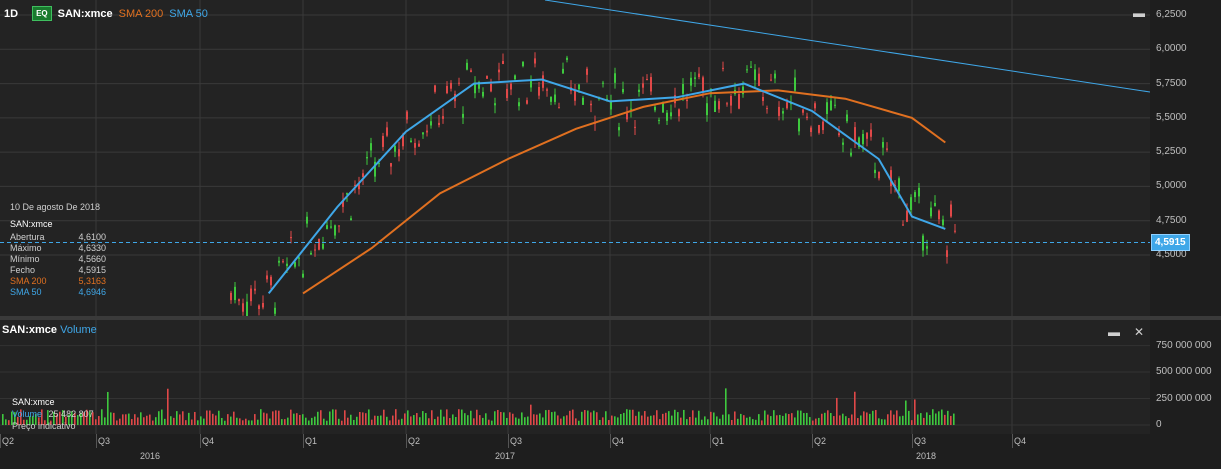 The height and width of the screenshot is (469, 1221). I want to click on chart-toolbar: 1D EQ SAN:xmce SMA 200 SMA 50, so click(106, 13).